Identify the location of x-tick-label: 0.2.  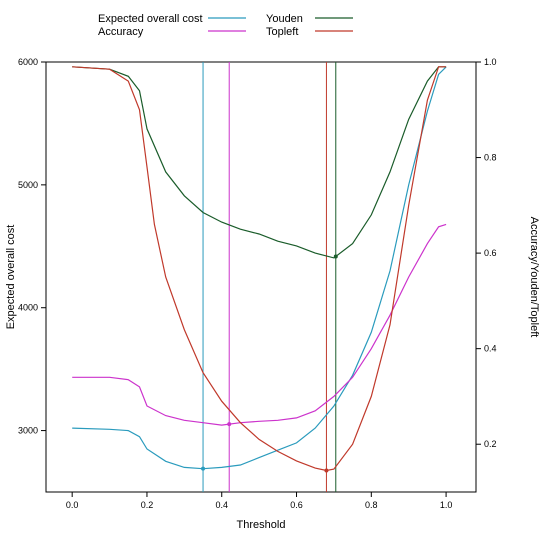
(147, 505).